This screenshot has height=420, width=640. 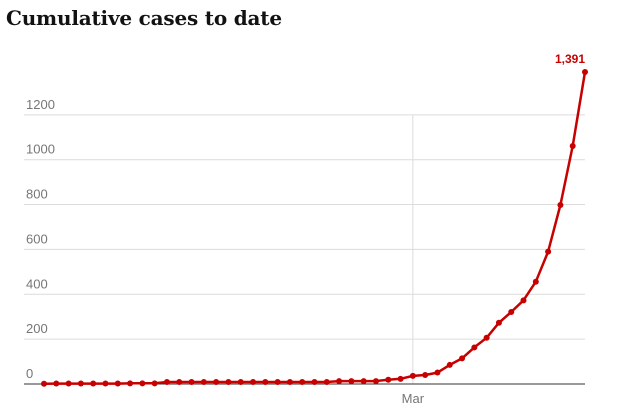 What do you see at coordinates (40, 149) in the screenshot?
I see `y-tick-label: 1000` at bounding box center [40, 149].